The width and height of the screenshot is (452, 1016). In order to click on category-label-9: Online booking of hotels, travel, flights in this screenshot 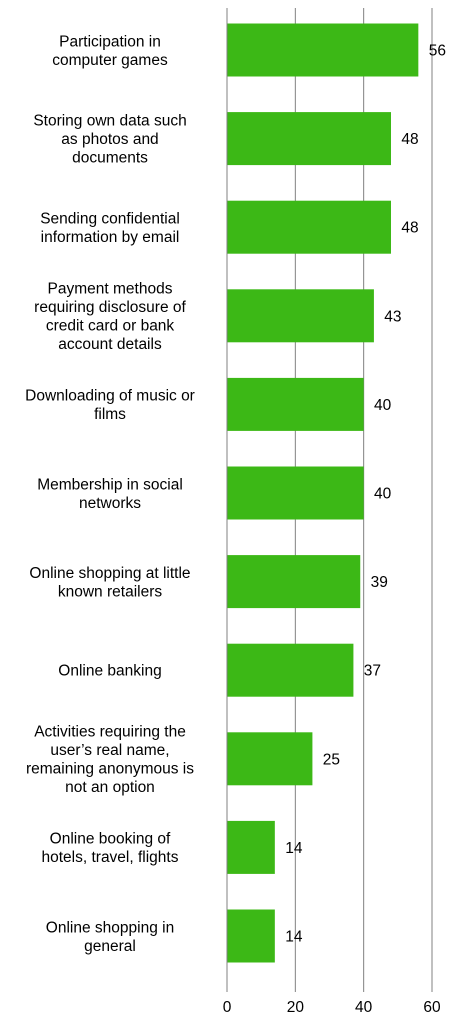, I will do `click(110, 849)`.